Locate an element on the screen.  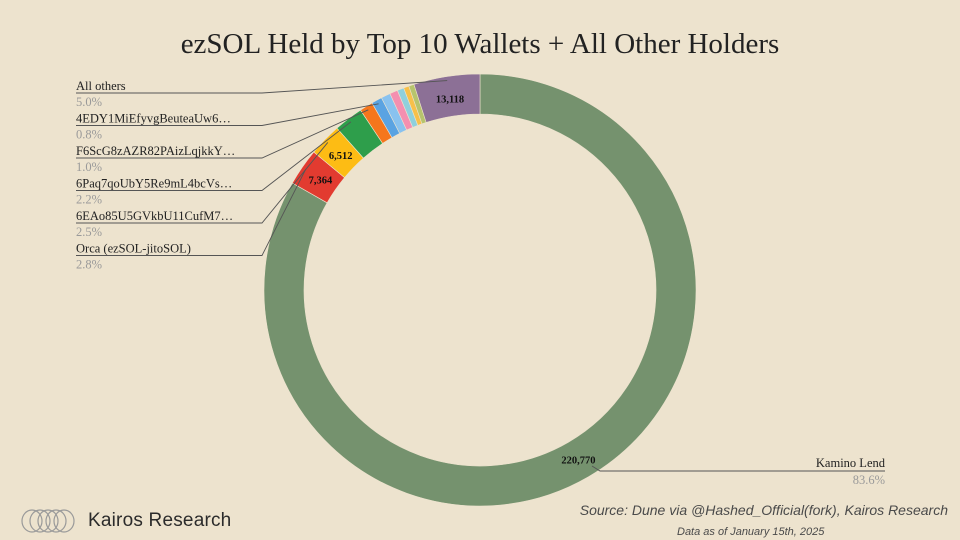
brand: Kairos Research is located at coordinates (125, 521).